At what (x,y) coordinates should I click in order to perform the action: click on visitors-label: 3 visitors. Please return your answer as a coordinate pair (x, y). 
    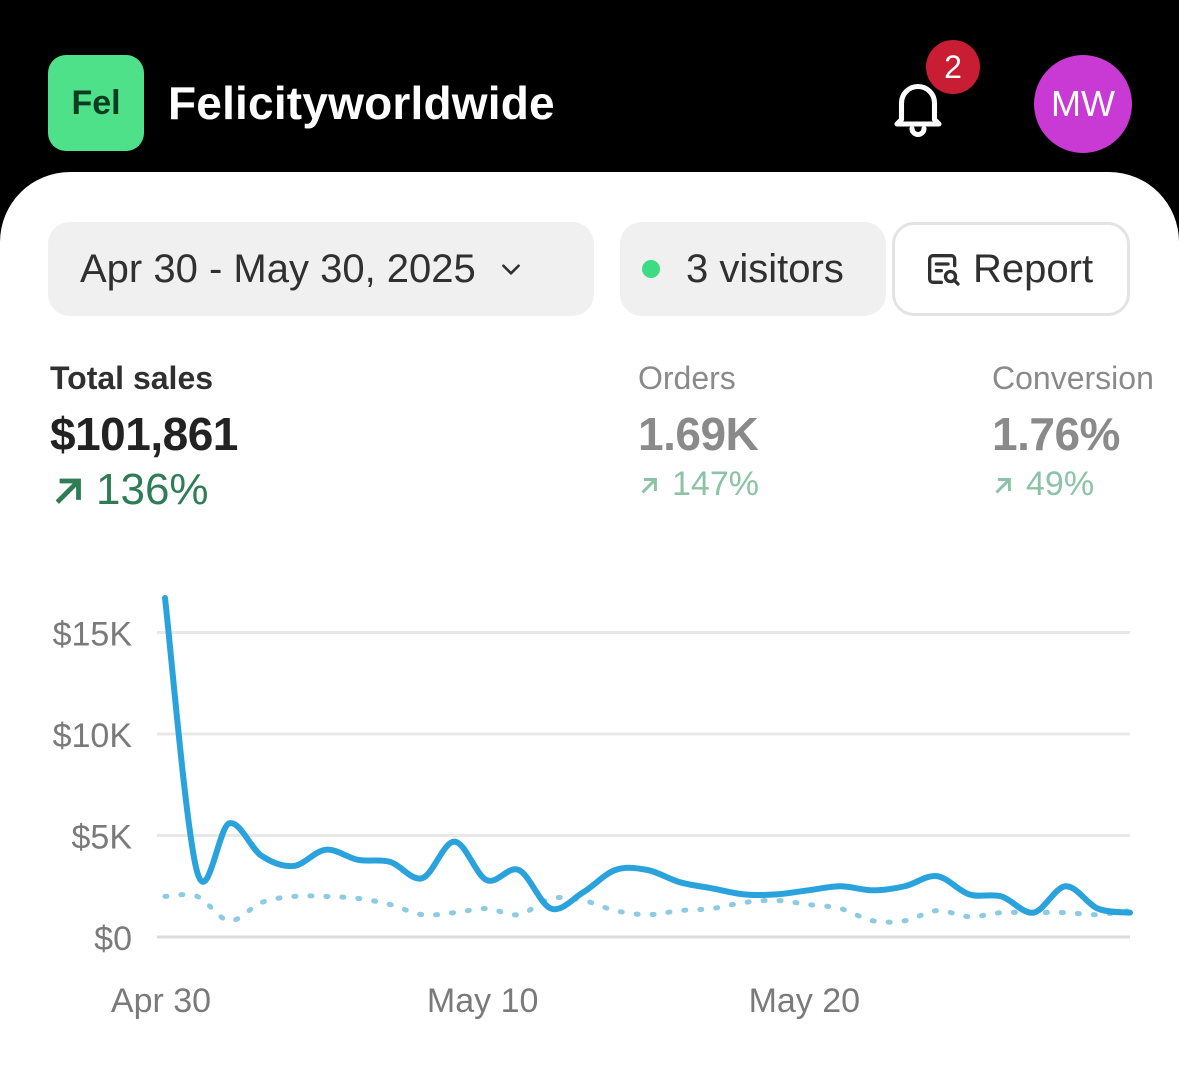
    Looking at the image, I should click on (765, 268).